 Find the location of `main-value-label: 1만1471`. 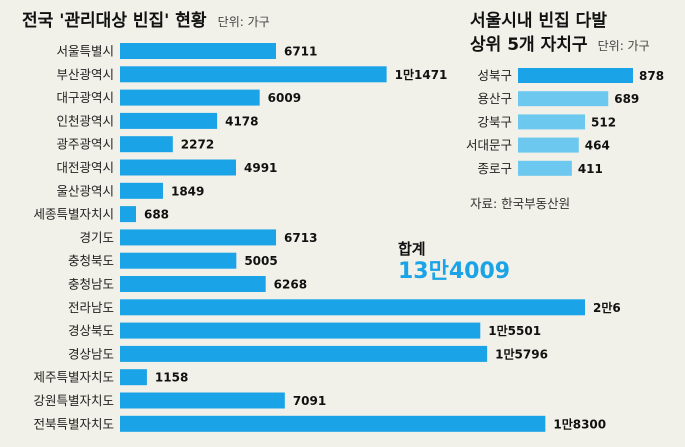

main-value-label: 1만1471 is located at coordinates (421, 74).